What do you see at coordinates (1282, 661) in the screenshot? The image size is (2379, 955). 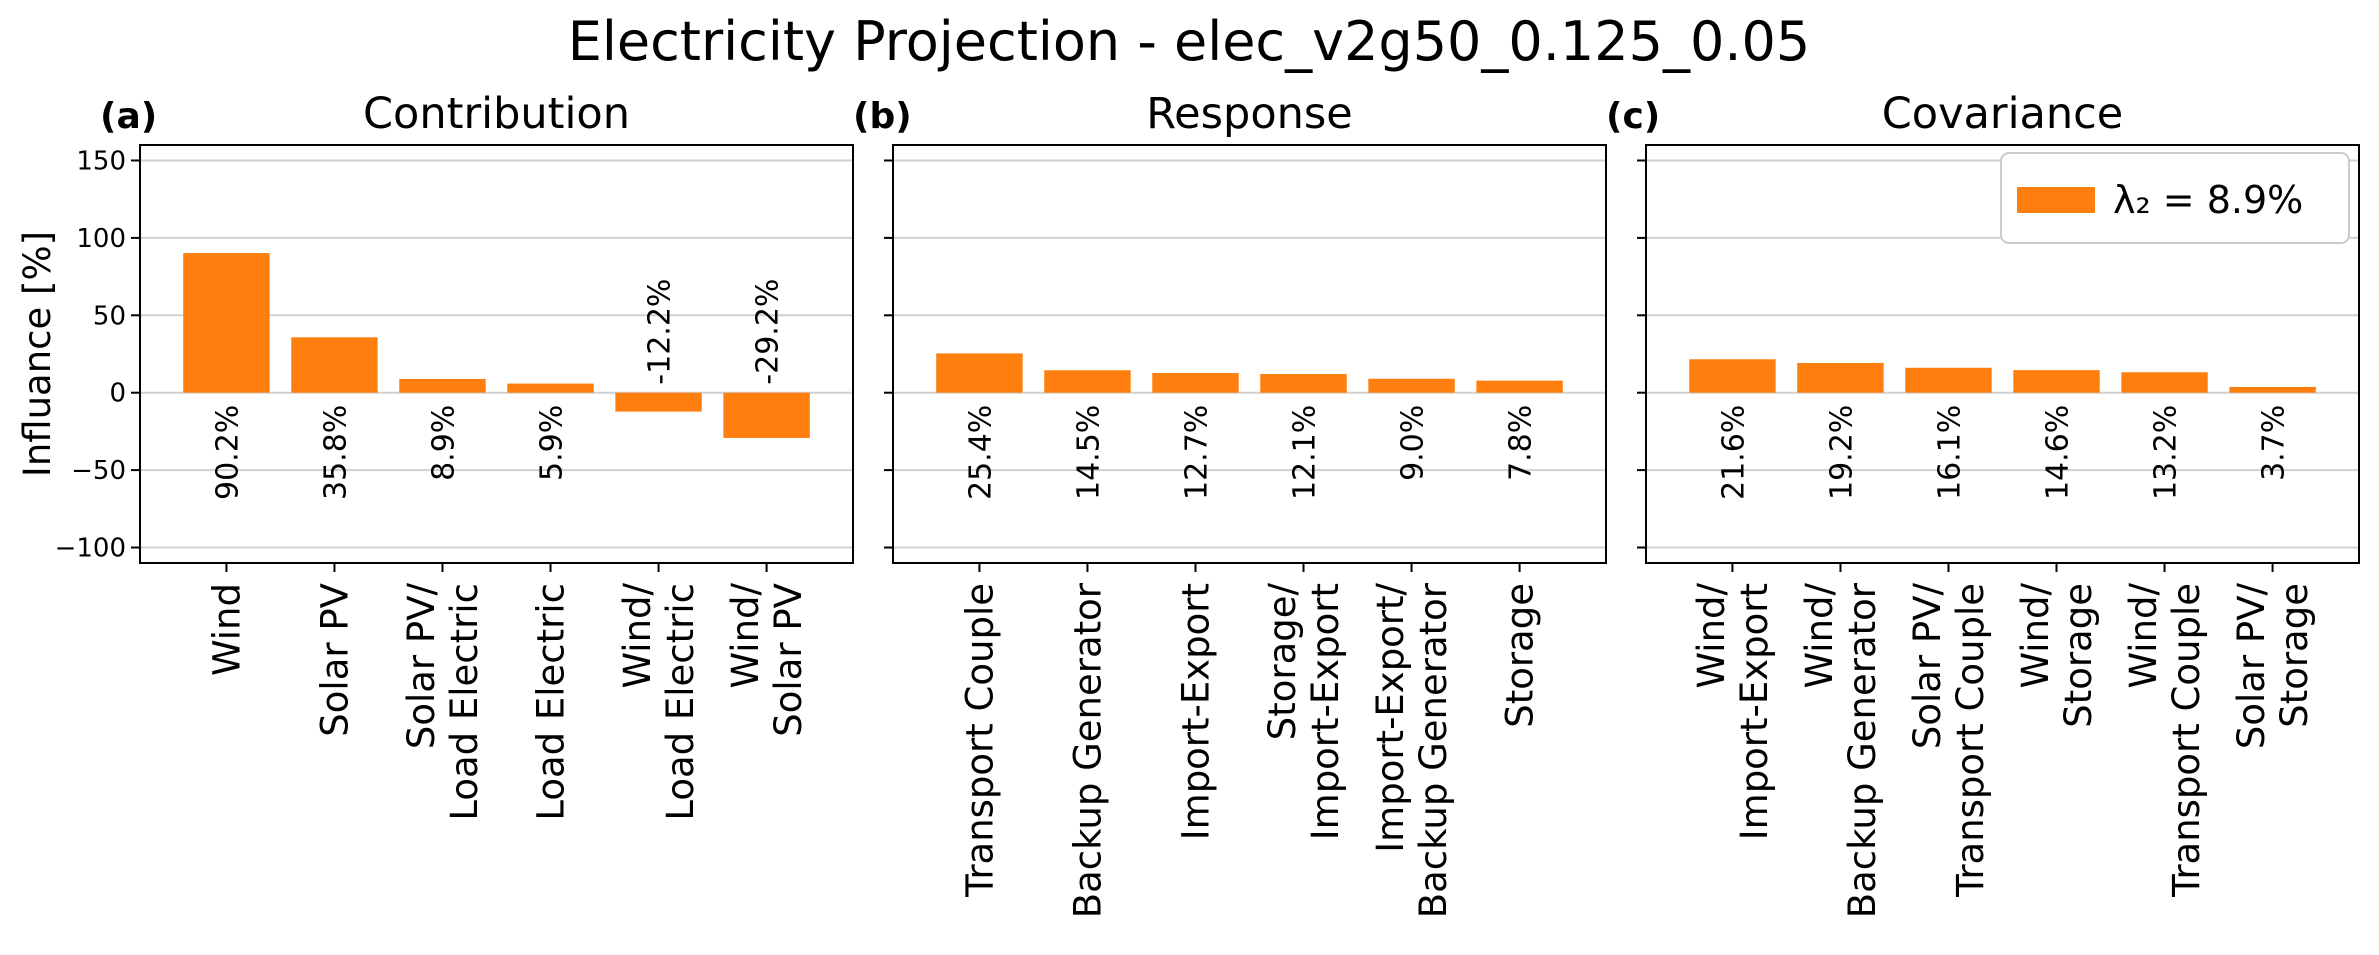 I see `x-tick-label-line: Storage/` at bounding box center [1282, 661].